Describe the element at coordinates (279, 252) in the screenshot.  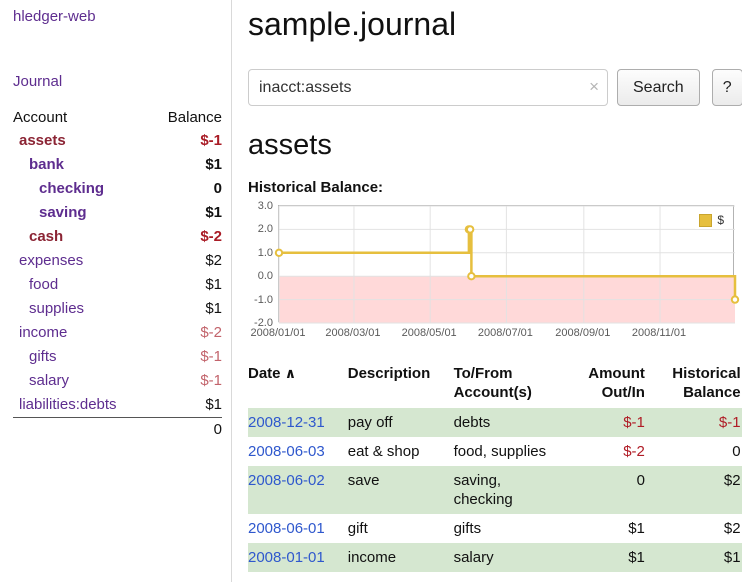
I see `data-point-marker` at that location.